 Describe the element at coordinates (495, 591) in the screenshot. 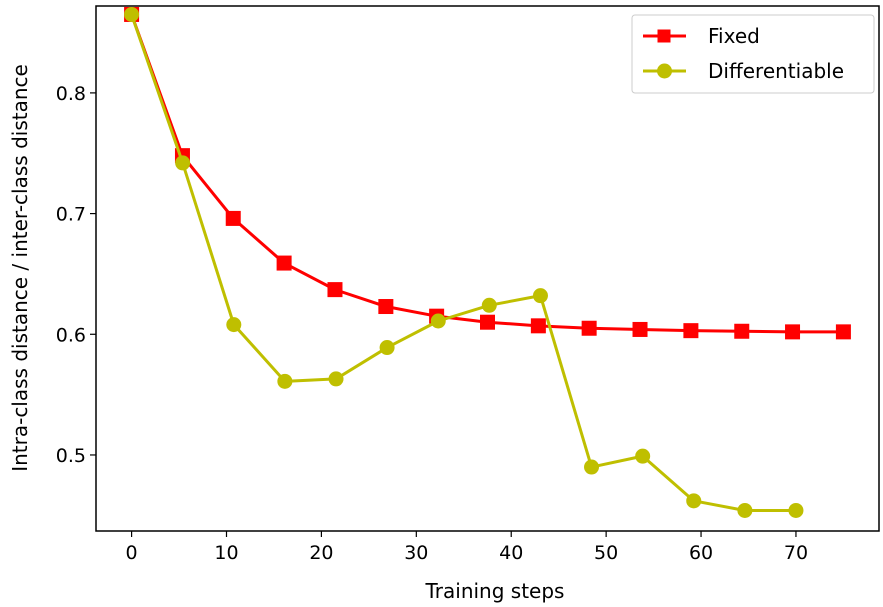

I see `x-axis-label: Training steps` at that location.